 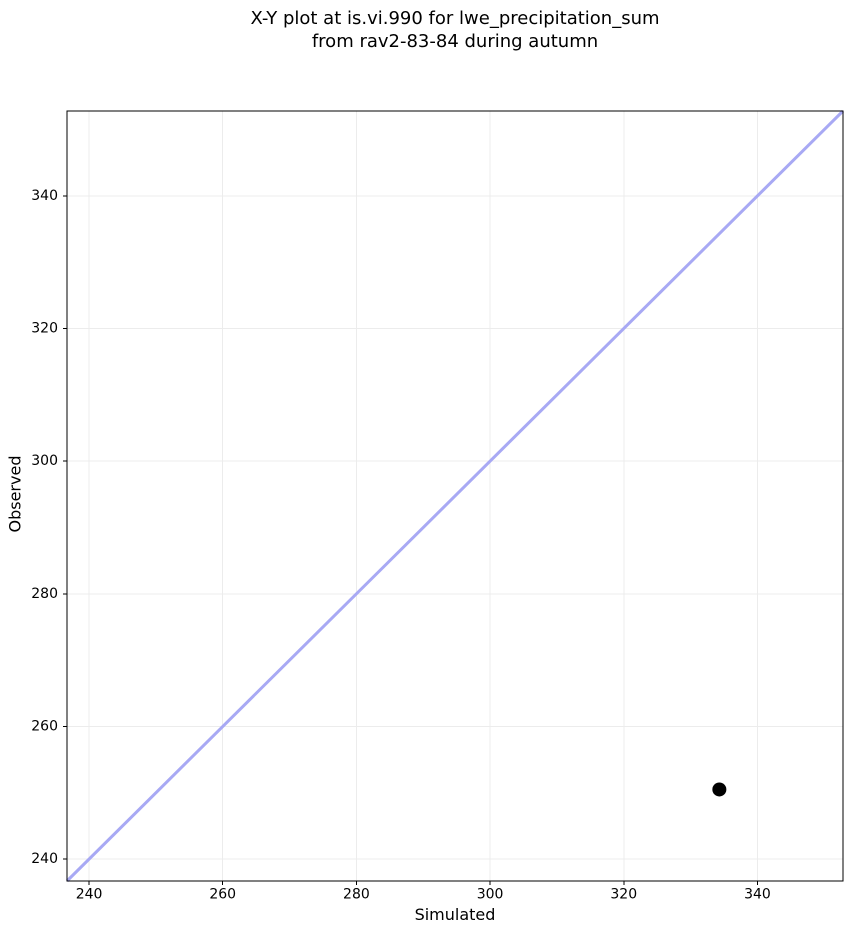 What do you see at coordinates (44, 594) in the screenshot?
I see `y-tick-label: 280` at bounding box center [44, 594].